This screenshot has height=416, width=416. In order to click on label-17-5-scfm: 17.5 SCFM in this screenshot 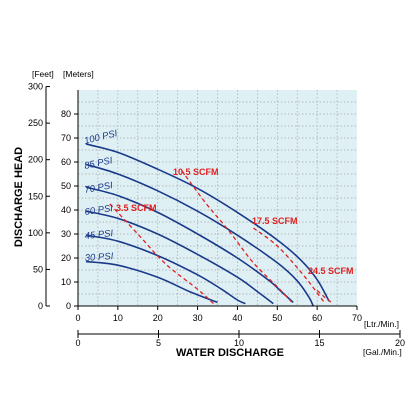, I will do `click(275, 221)`.